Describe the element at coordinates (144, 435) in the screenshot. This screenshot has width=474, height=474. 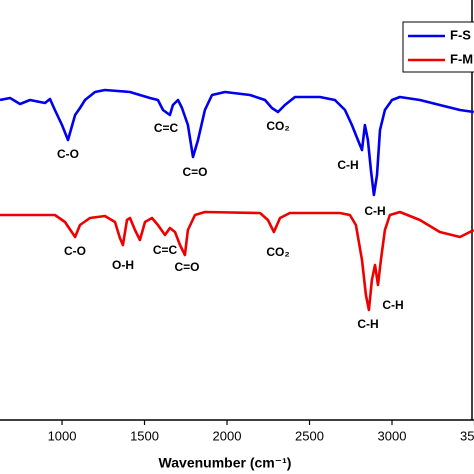
I see `x-tick-label: 1500` at that location.